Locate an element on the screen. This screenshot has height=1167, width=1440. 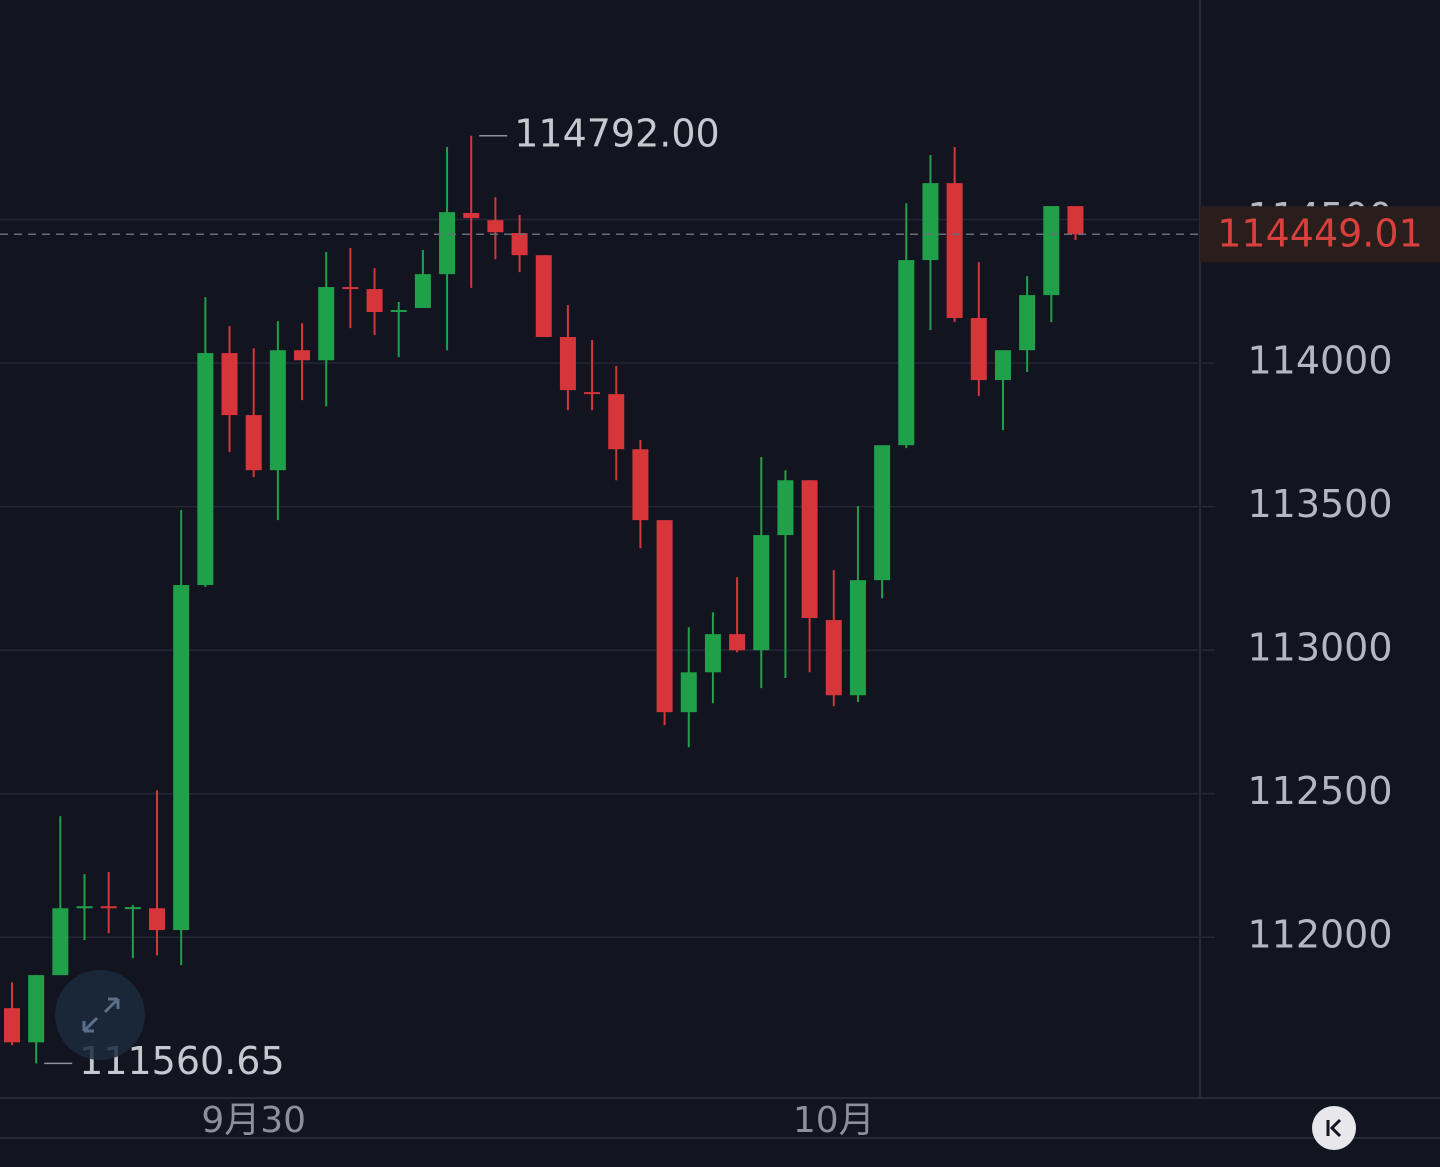
y-tick-label: 114000 is located at coordinates (1319, 361).